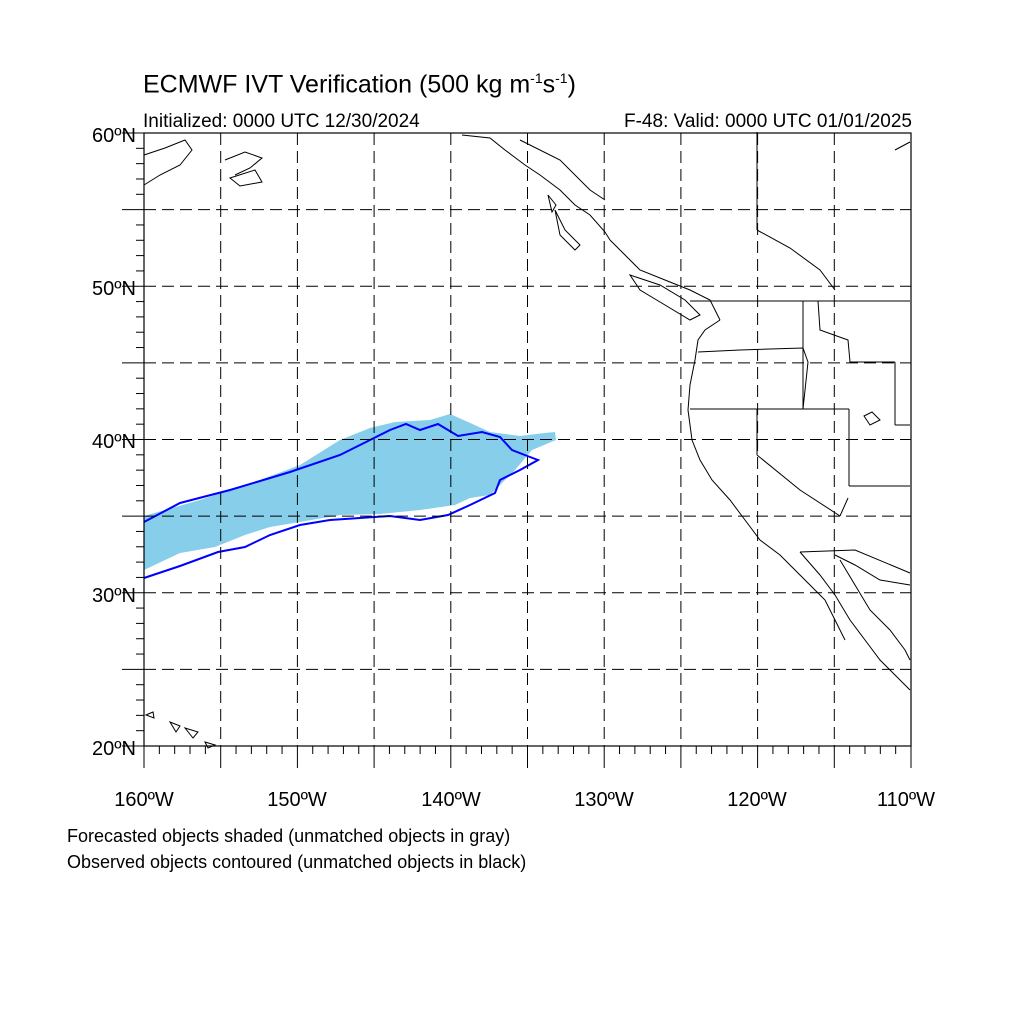 The width and height of the screenshot is (1024, 1024). Describe the element at coordinates (757, 800) in the screenshot. I see `lon-label-120w: 120ºW` at that location.